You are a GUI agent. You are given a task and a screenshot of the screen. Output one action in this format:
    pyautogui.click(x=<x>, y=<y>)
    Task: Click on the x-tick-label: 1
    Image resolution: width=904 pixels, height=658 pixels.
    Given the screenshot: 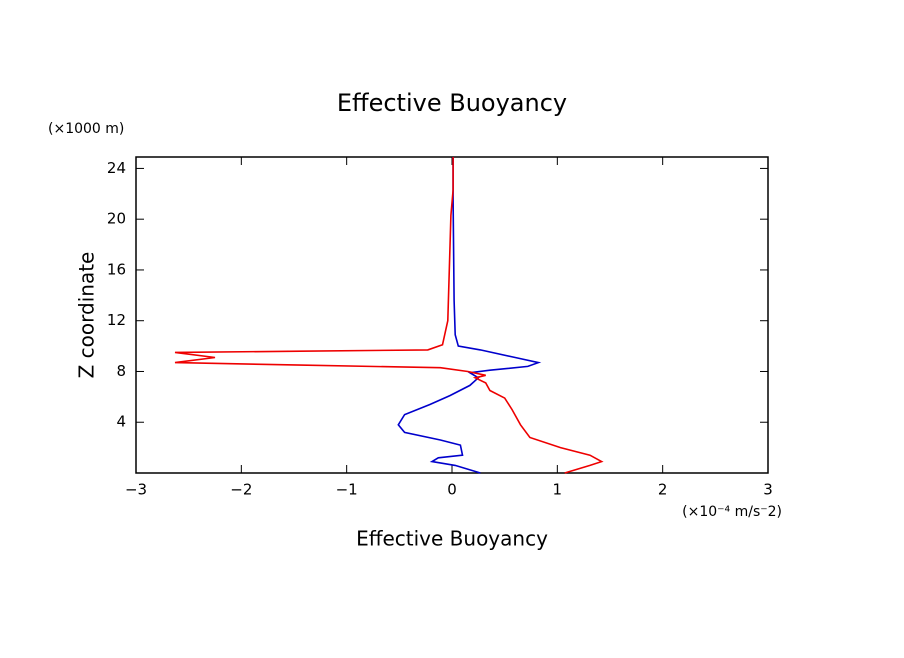 What is the action you would take?
    pyautogui.click(x=558, y=490)
    